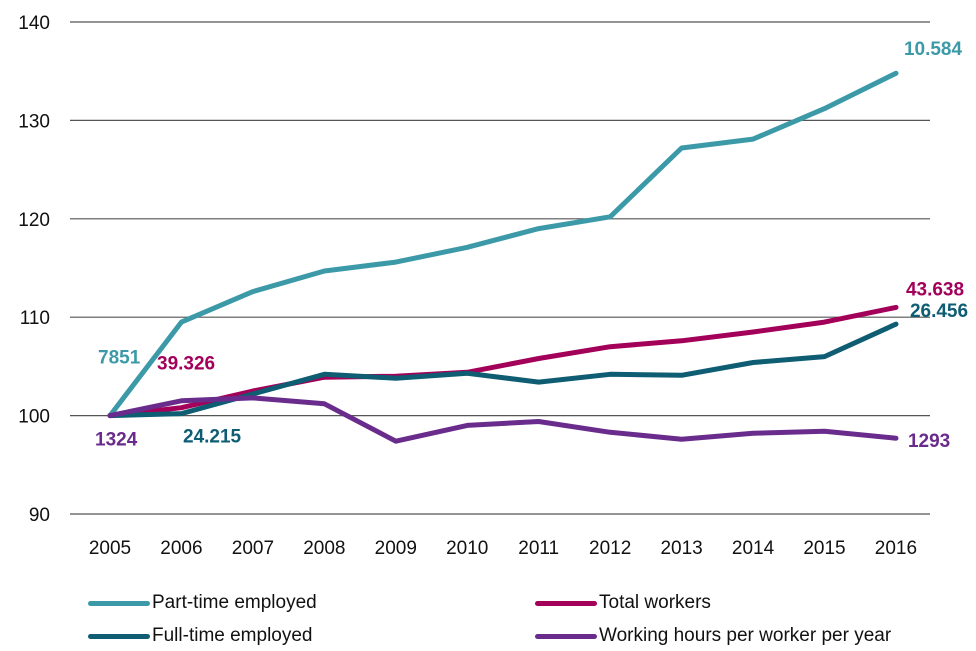 This screenshot has width=976, height=651. I want to click on y-tick-label: 90, so click(39, 515).